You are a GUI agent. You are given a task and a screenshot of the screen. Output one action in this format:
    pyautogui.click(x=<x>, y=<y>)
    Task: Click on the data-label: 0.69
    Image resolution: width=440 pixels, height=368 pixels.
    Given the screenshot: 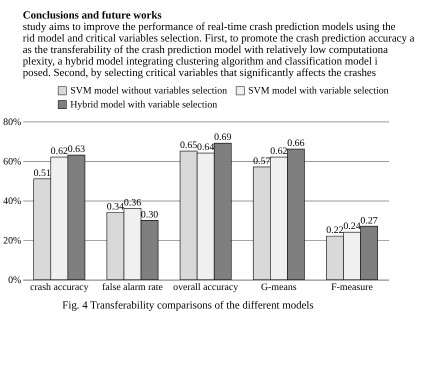 What is the action you would take?
    pyautogui.click(x=223, y=138)
    